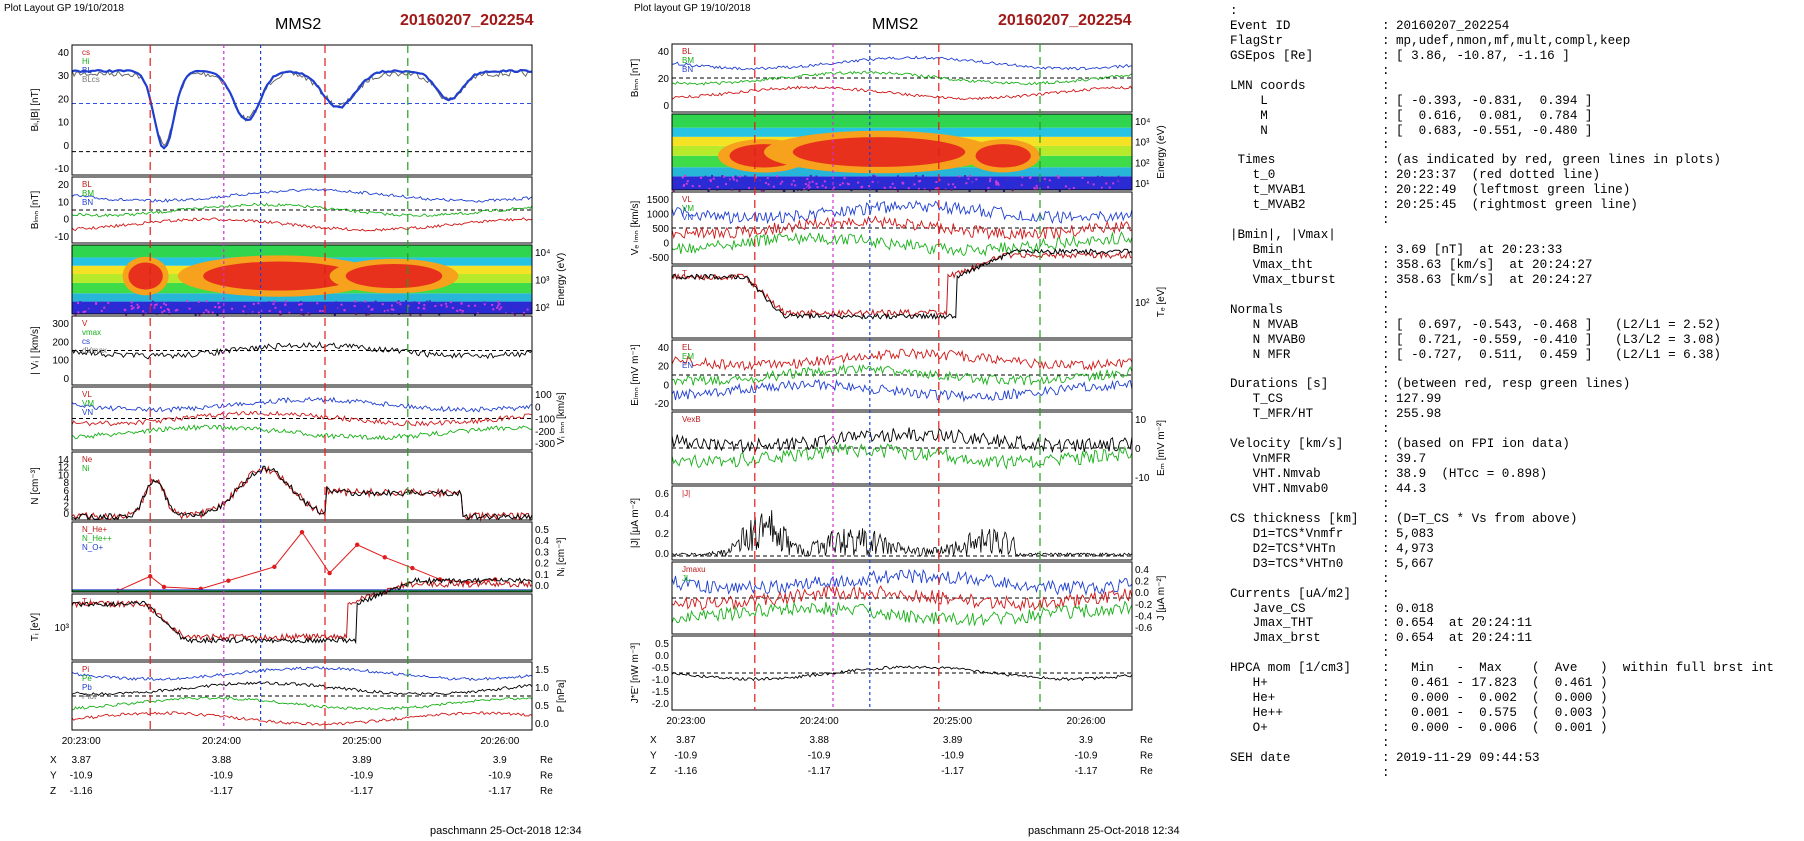  Describe the element at coordinates (1502, 145) in the screenshot. I see `info-row: :` at that location.